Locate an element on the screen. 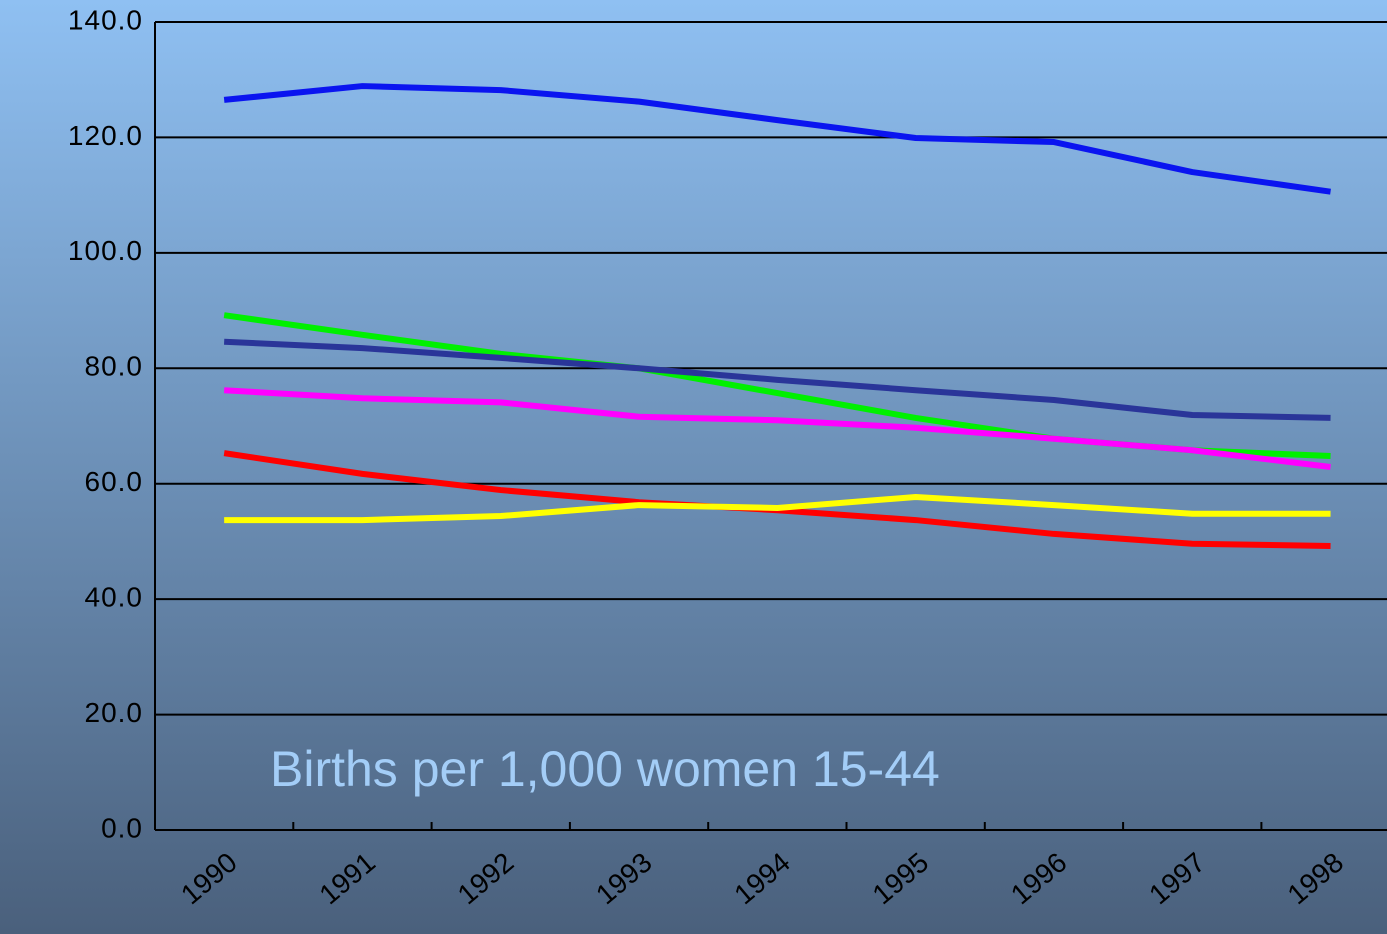  y-tick-label: 140.0 is located at coordinates (105, 19).